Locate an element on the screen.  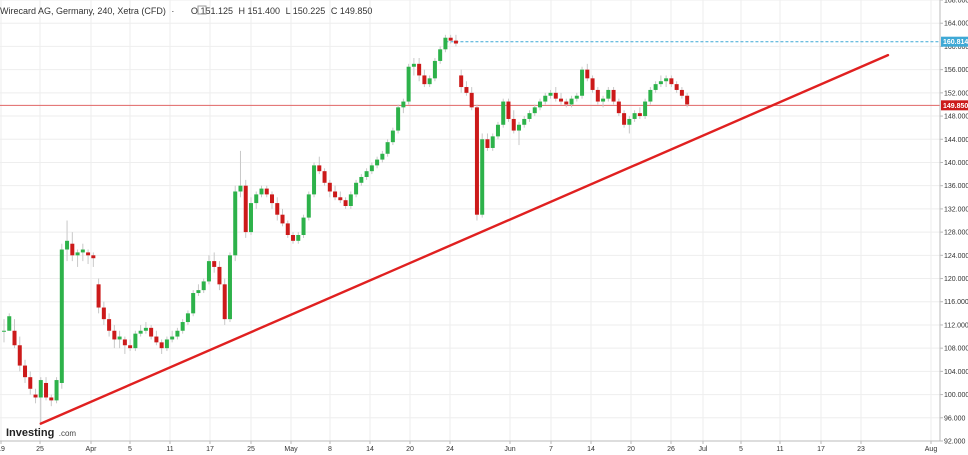
x-tick-label: Jun is located at coordinates (509, 449).